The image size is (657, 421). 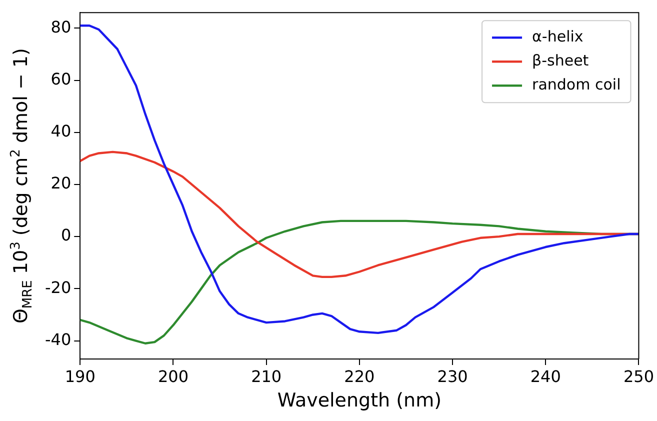 What do you see at coordinates (359, 401) in the screenshot?
I see `x-axis-title: Wavelength (nm)` at bounding box center [359, 401].